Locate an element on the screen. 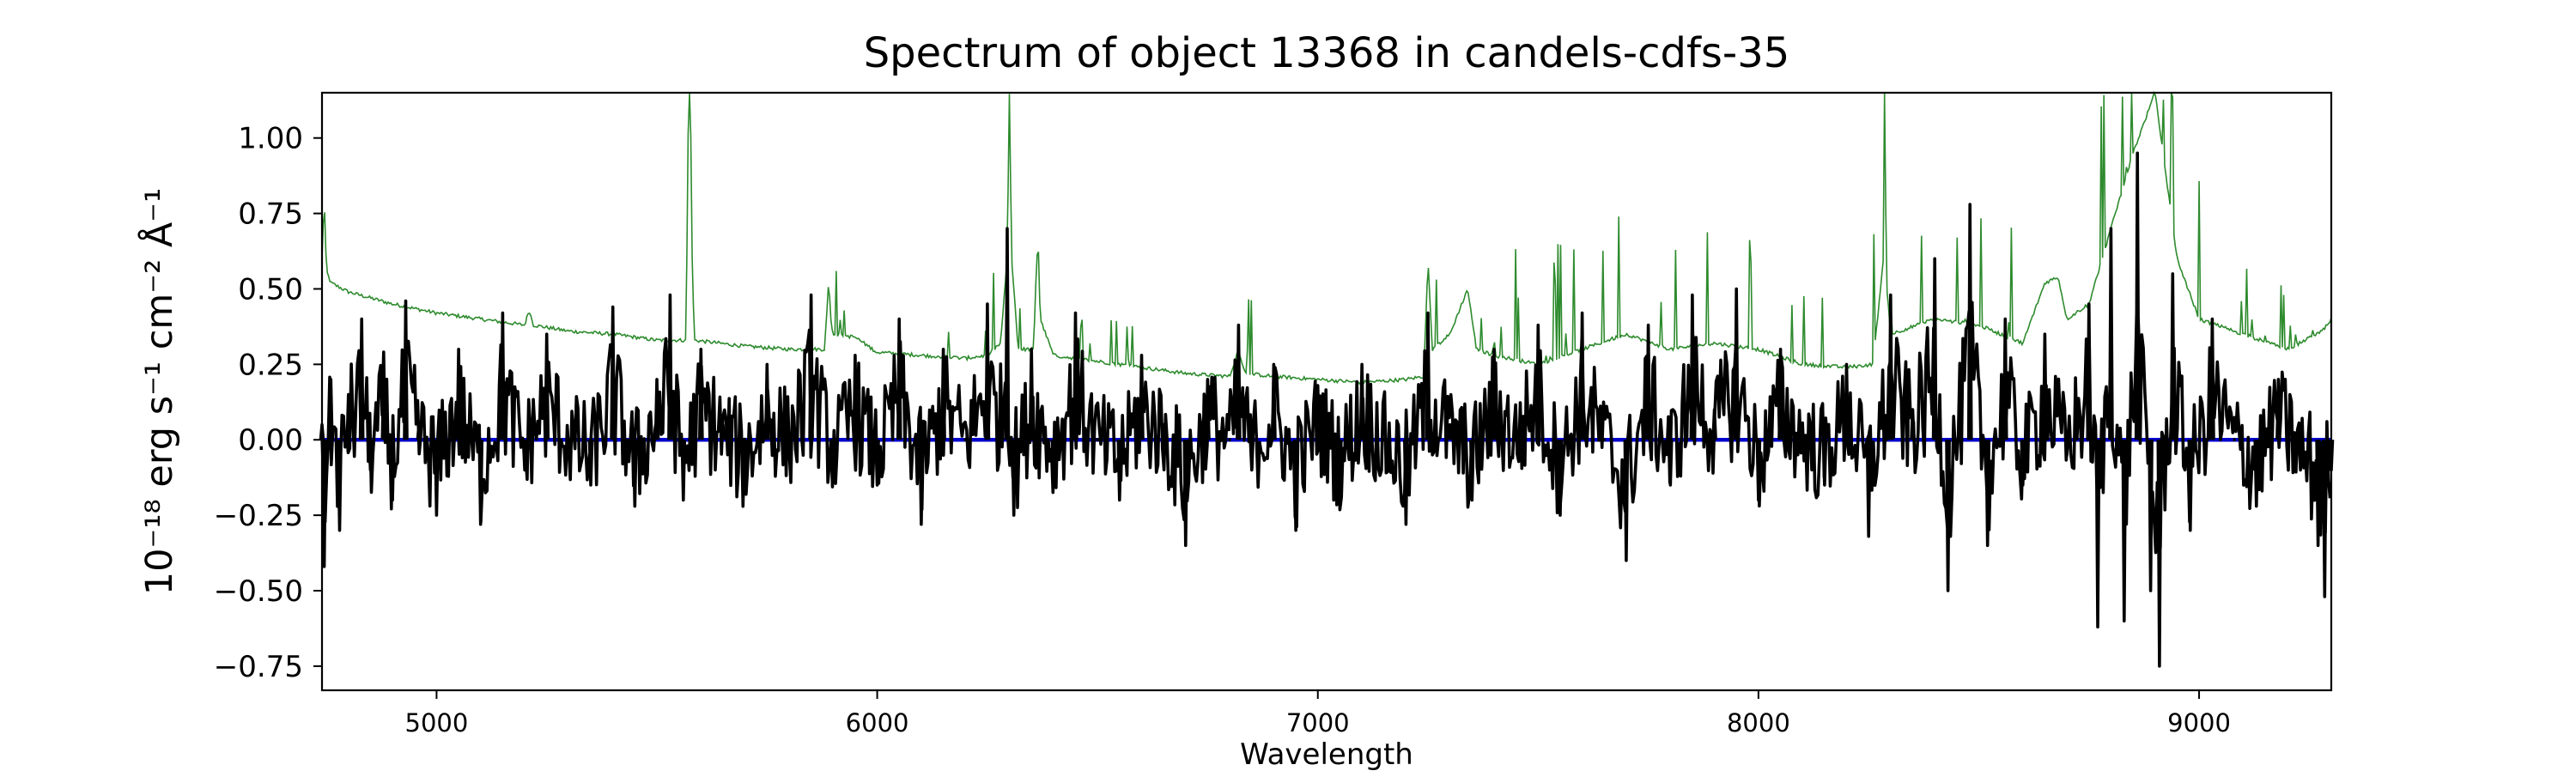  x-tick-label: 6000 is located at coordinates (878, 723).